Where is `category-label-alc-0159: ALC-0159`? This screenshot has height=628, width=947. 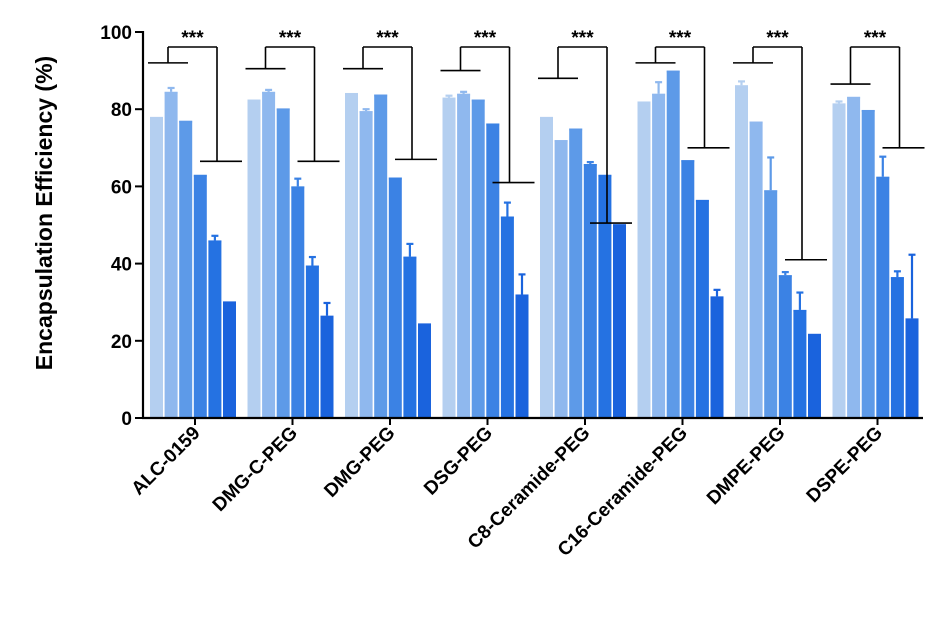
category-label-alc-0159: ALC-0159 is located at coordinates (166, 461).